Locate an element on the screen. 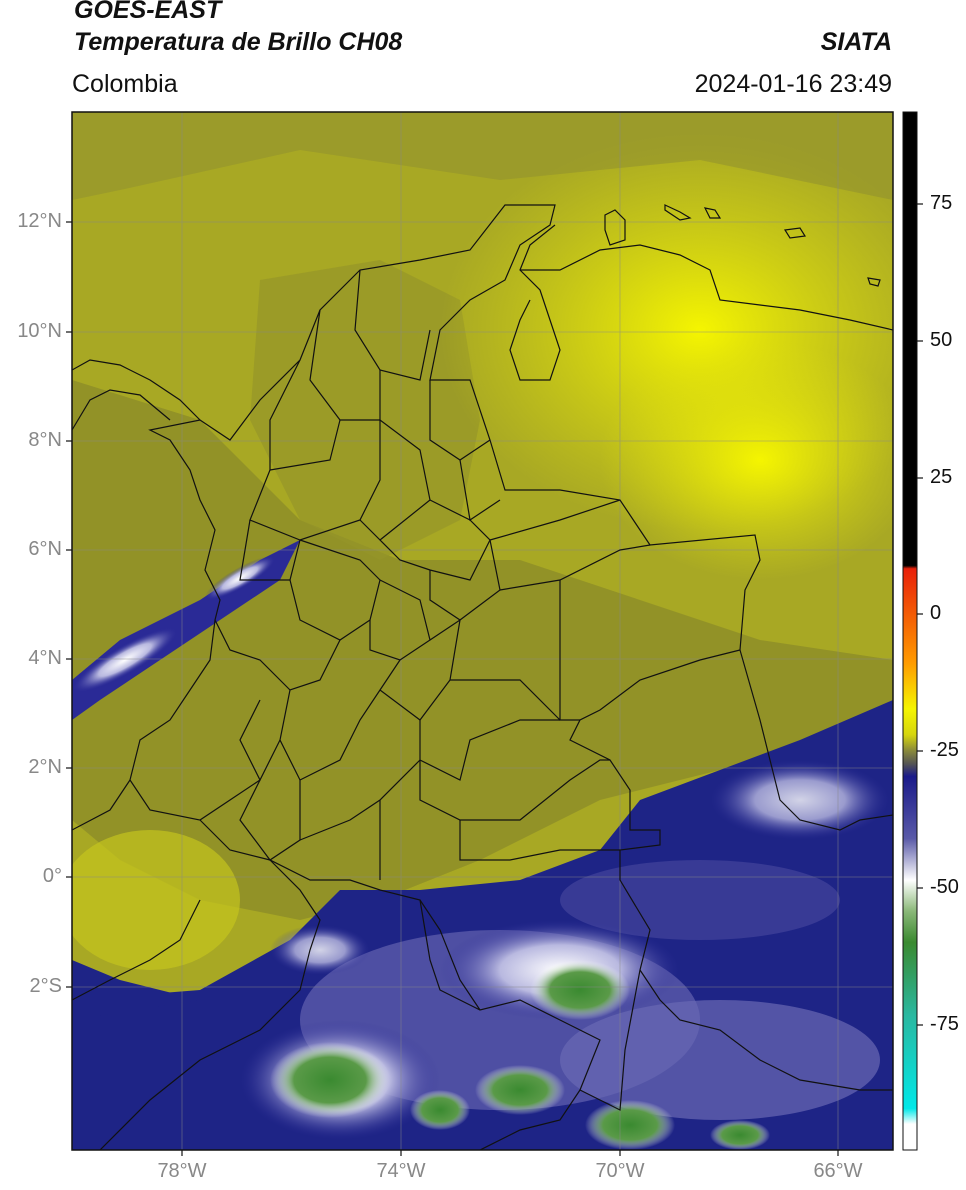 This screenshot has width=966, height=1190. colorbar-frame is located at coordinates (910, 631).